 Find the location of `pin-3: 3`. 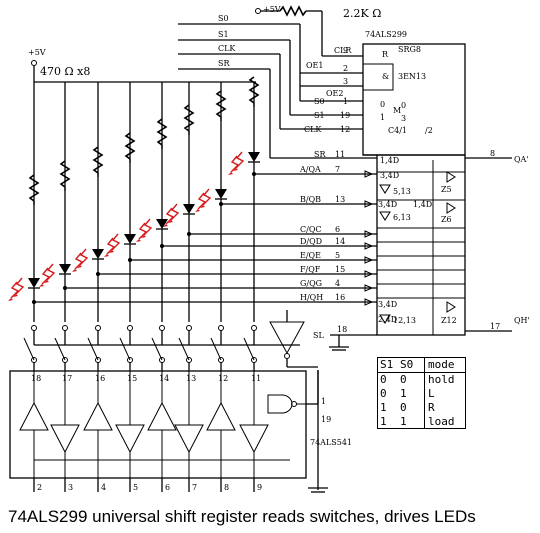

pin-3: 3 is located at coordinates (345, 81).